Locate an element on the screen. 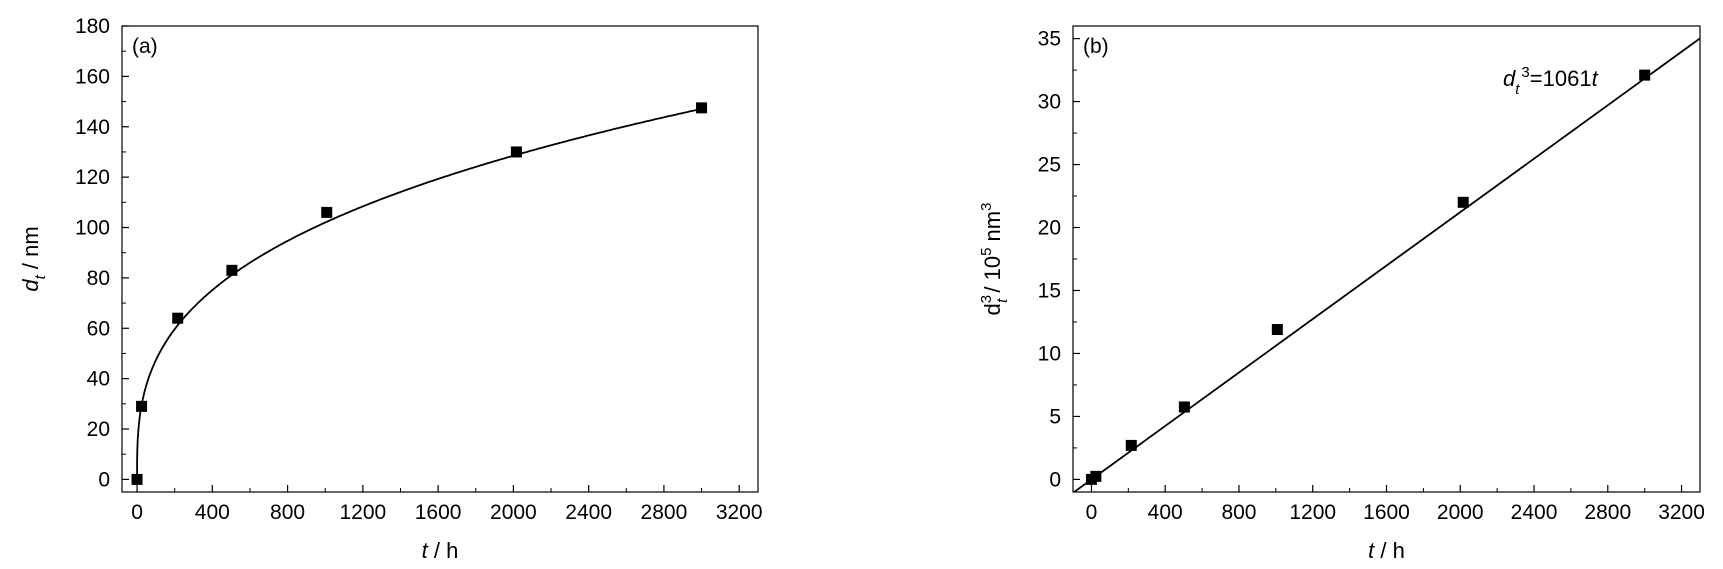 The image size is (1723, 569). y-tick-label: 35 is located at coordinates (1049, 39).